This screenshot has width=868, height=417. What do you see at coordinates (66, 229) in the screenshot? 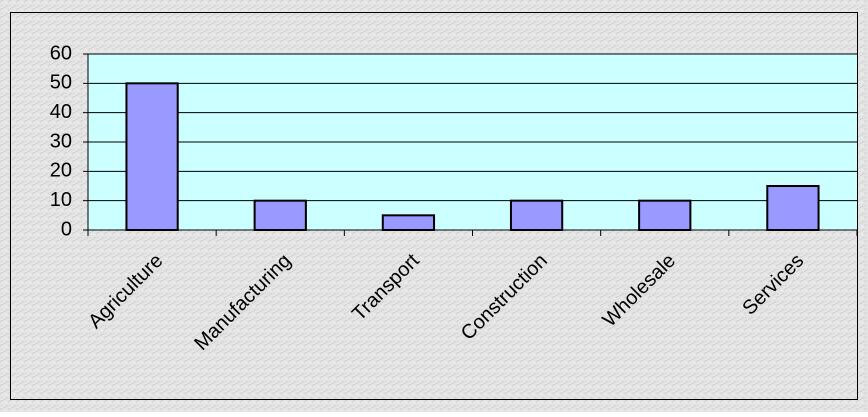
I see `y-tick-label: 0` at bounding box center [66, 229].